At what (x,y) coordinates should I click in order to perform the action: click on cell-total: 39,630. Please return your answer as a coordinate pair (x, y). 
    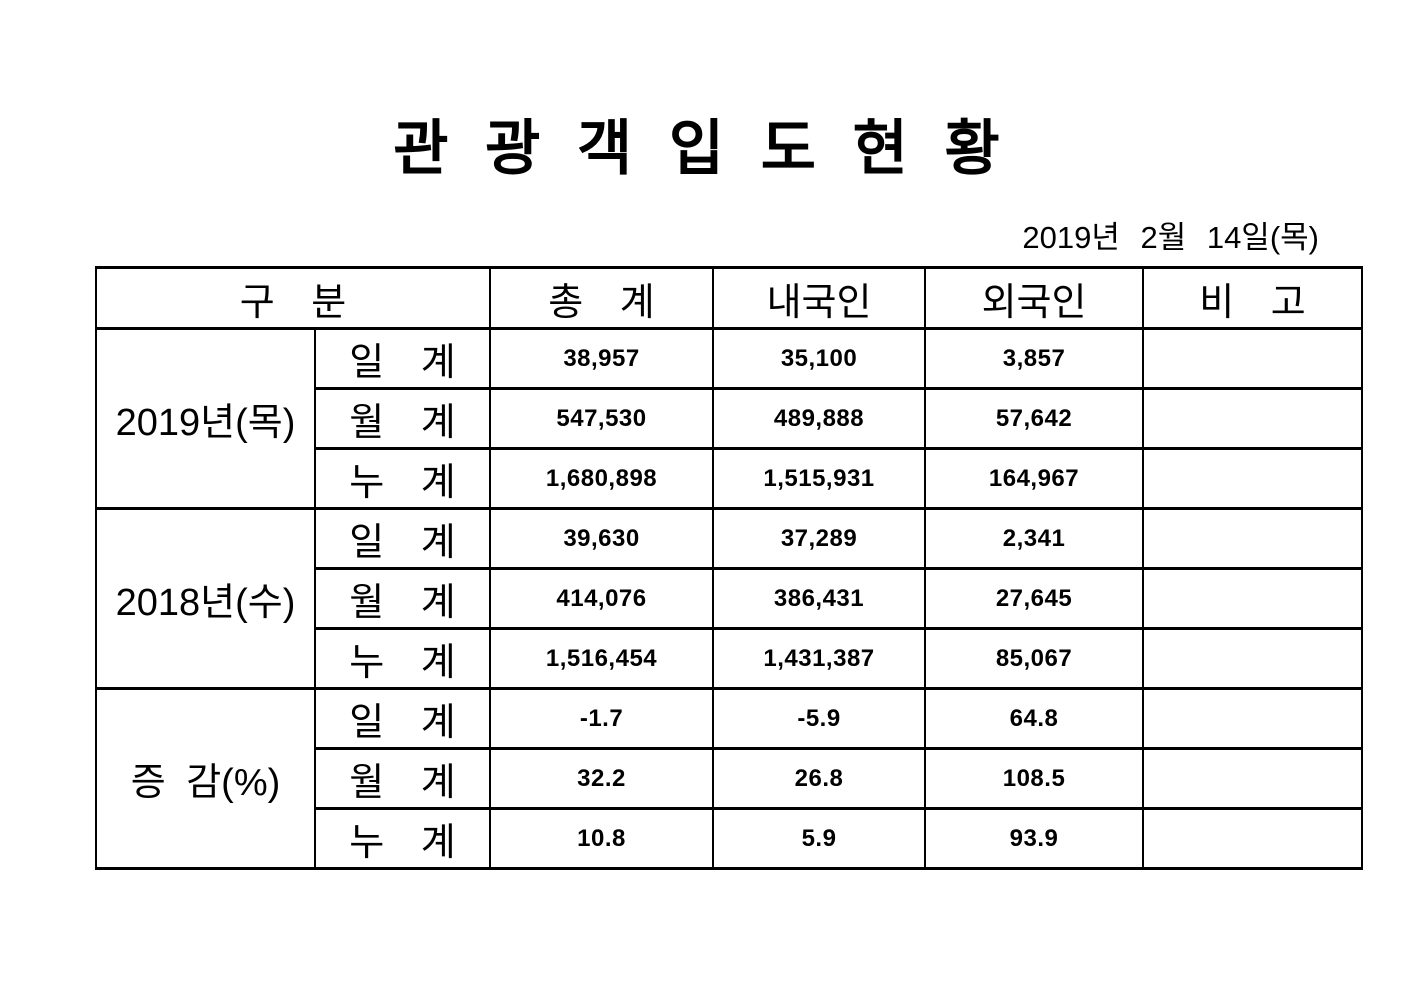
    Looking at the image, I should click on (602, 538).